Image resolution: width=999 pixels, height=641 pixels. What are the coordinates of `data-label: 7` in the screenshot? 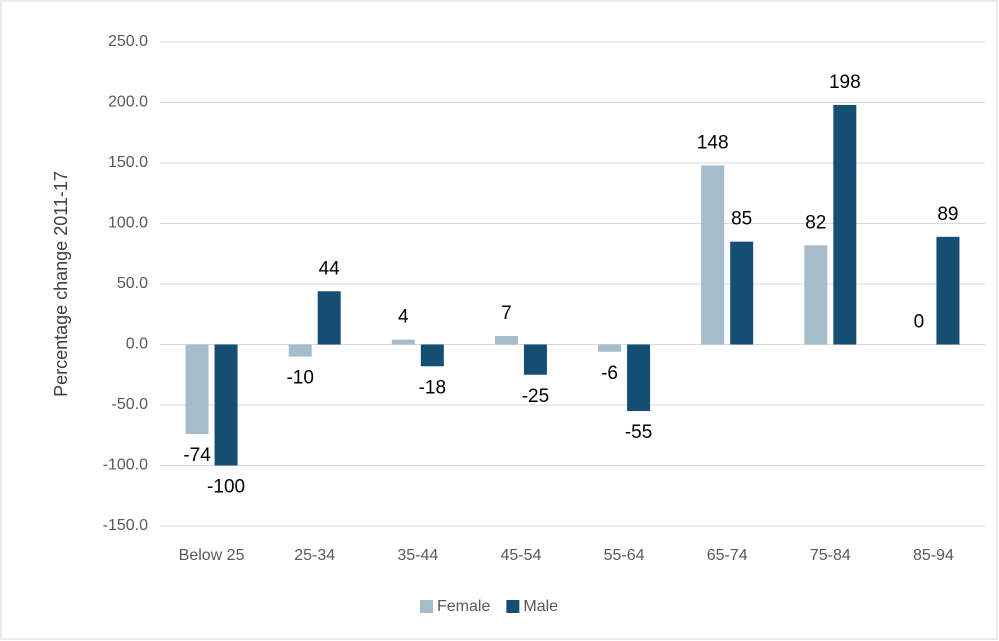 It's located at (506, 313).